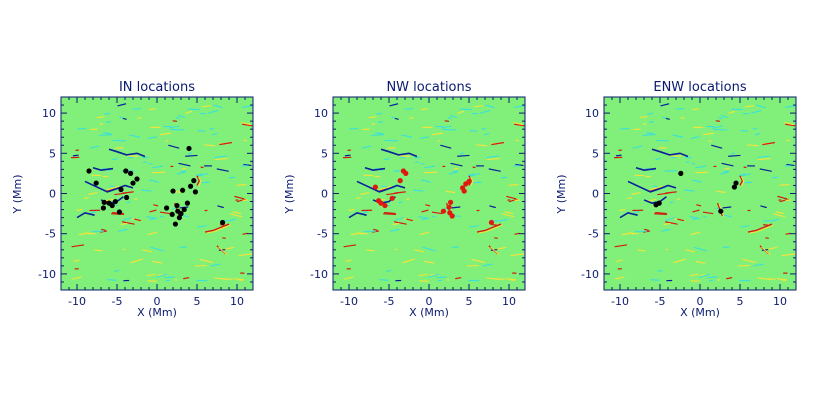  What do you see at coordinates (17, 194) in the screenshot?
I see `y-axis-label: Y (Mm)` at bounding box center [17, 194].